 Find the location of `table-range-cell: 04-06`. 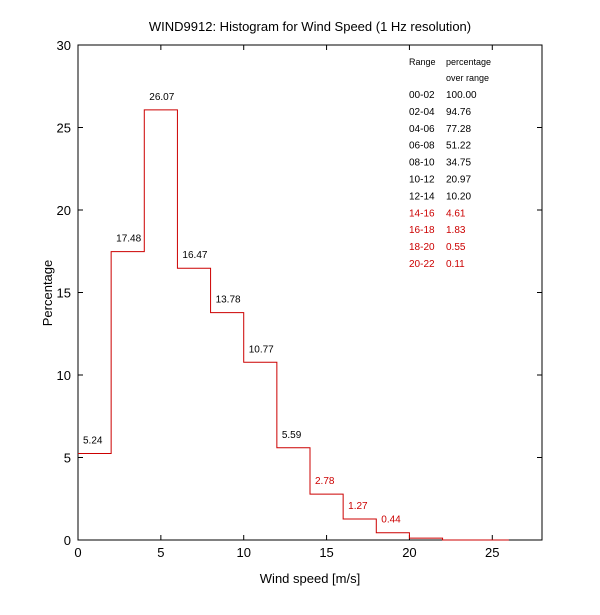

table-range-cell: 04-06 is located at coordinates (422, 129).